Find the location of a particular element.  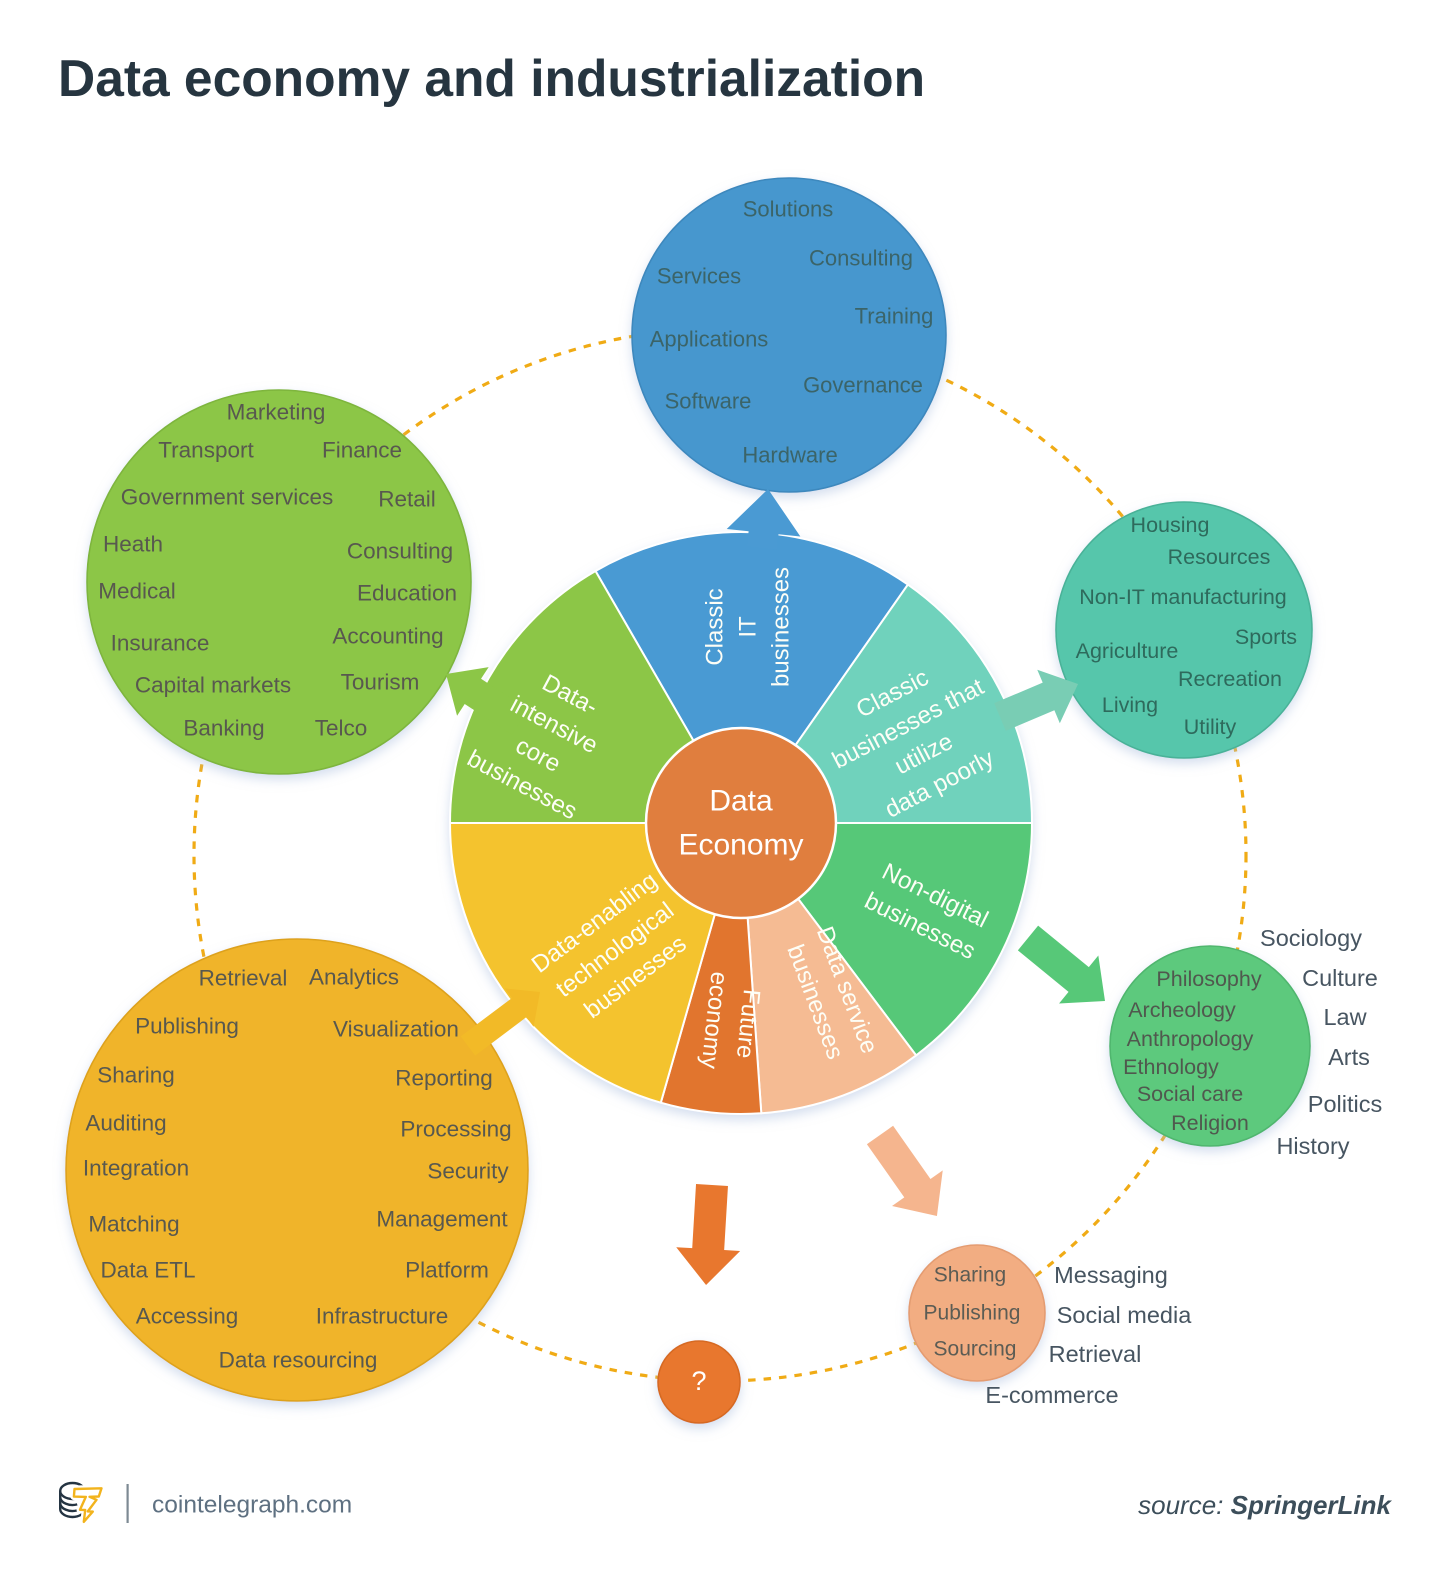

svg-text: Social care is located at coordinates (1190, 1094).